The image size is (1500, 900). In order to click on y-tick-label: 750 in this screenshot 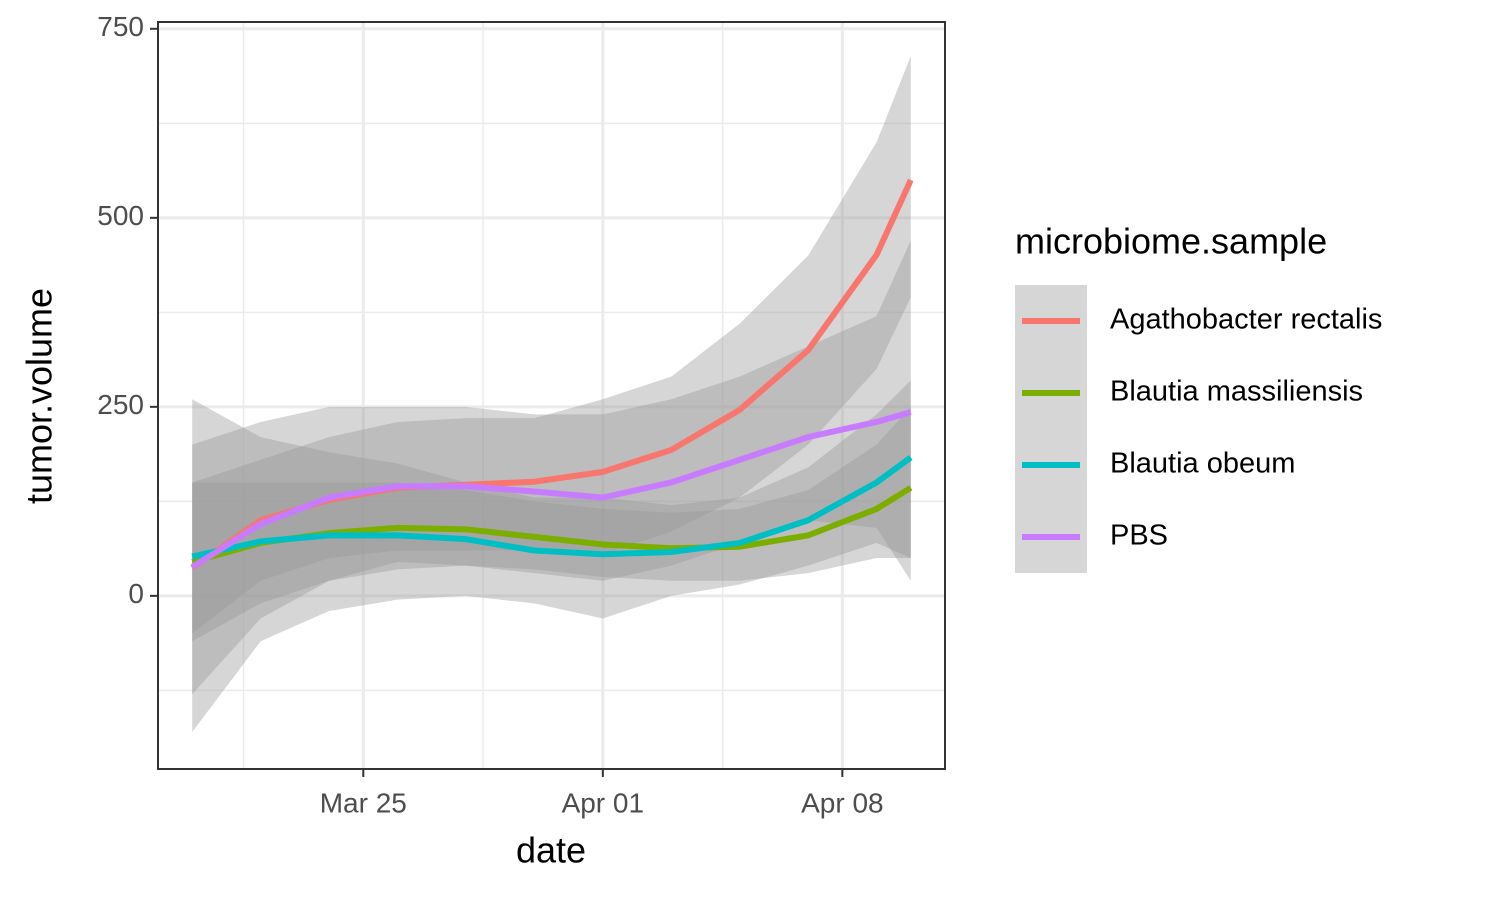, I will do `click(120, 26)`.